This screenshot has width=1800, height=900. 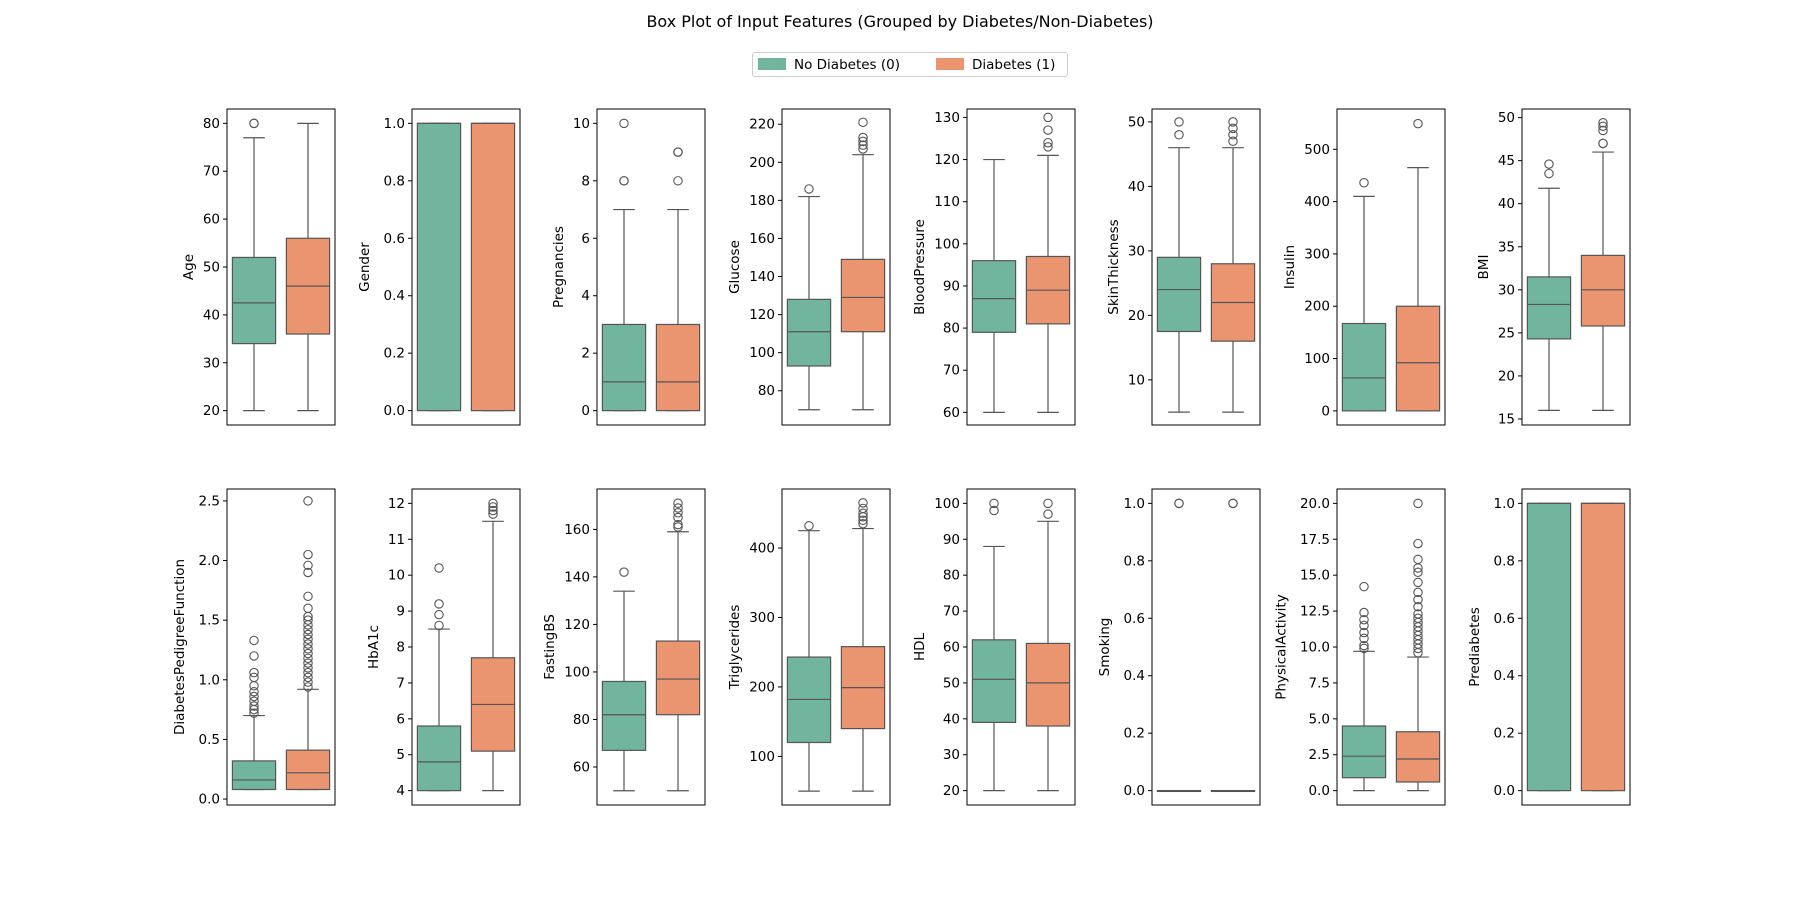 What do you see at coordinates (1134, 676) in the screenshot?
I see `y-tick-label: 0.4` at bounding box center [1134, 676].